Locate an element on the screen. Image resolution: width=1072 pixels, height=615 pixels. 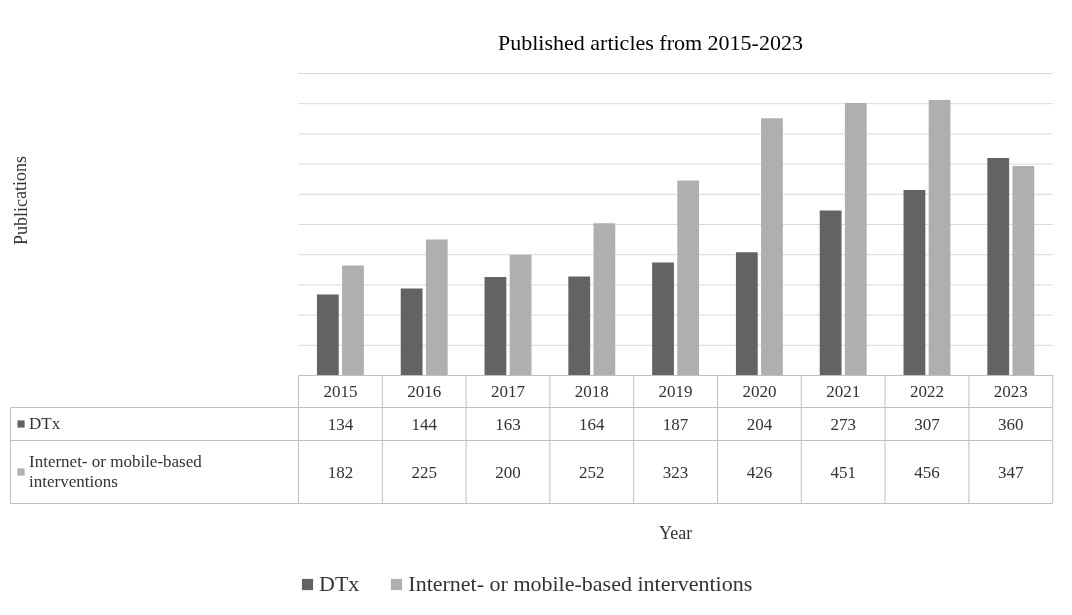
x-tick-label: 2017 is located at coordinates (508, 391).